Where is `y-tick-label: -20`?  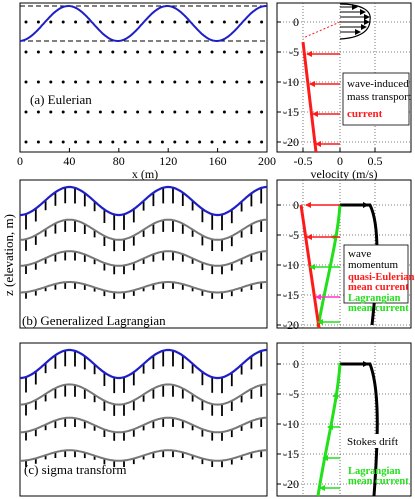
y-tick-label: -20 is located at coordinates (291, 484).